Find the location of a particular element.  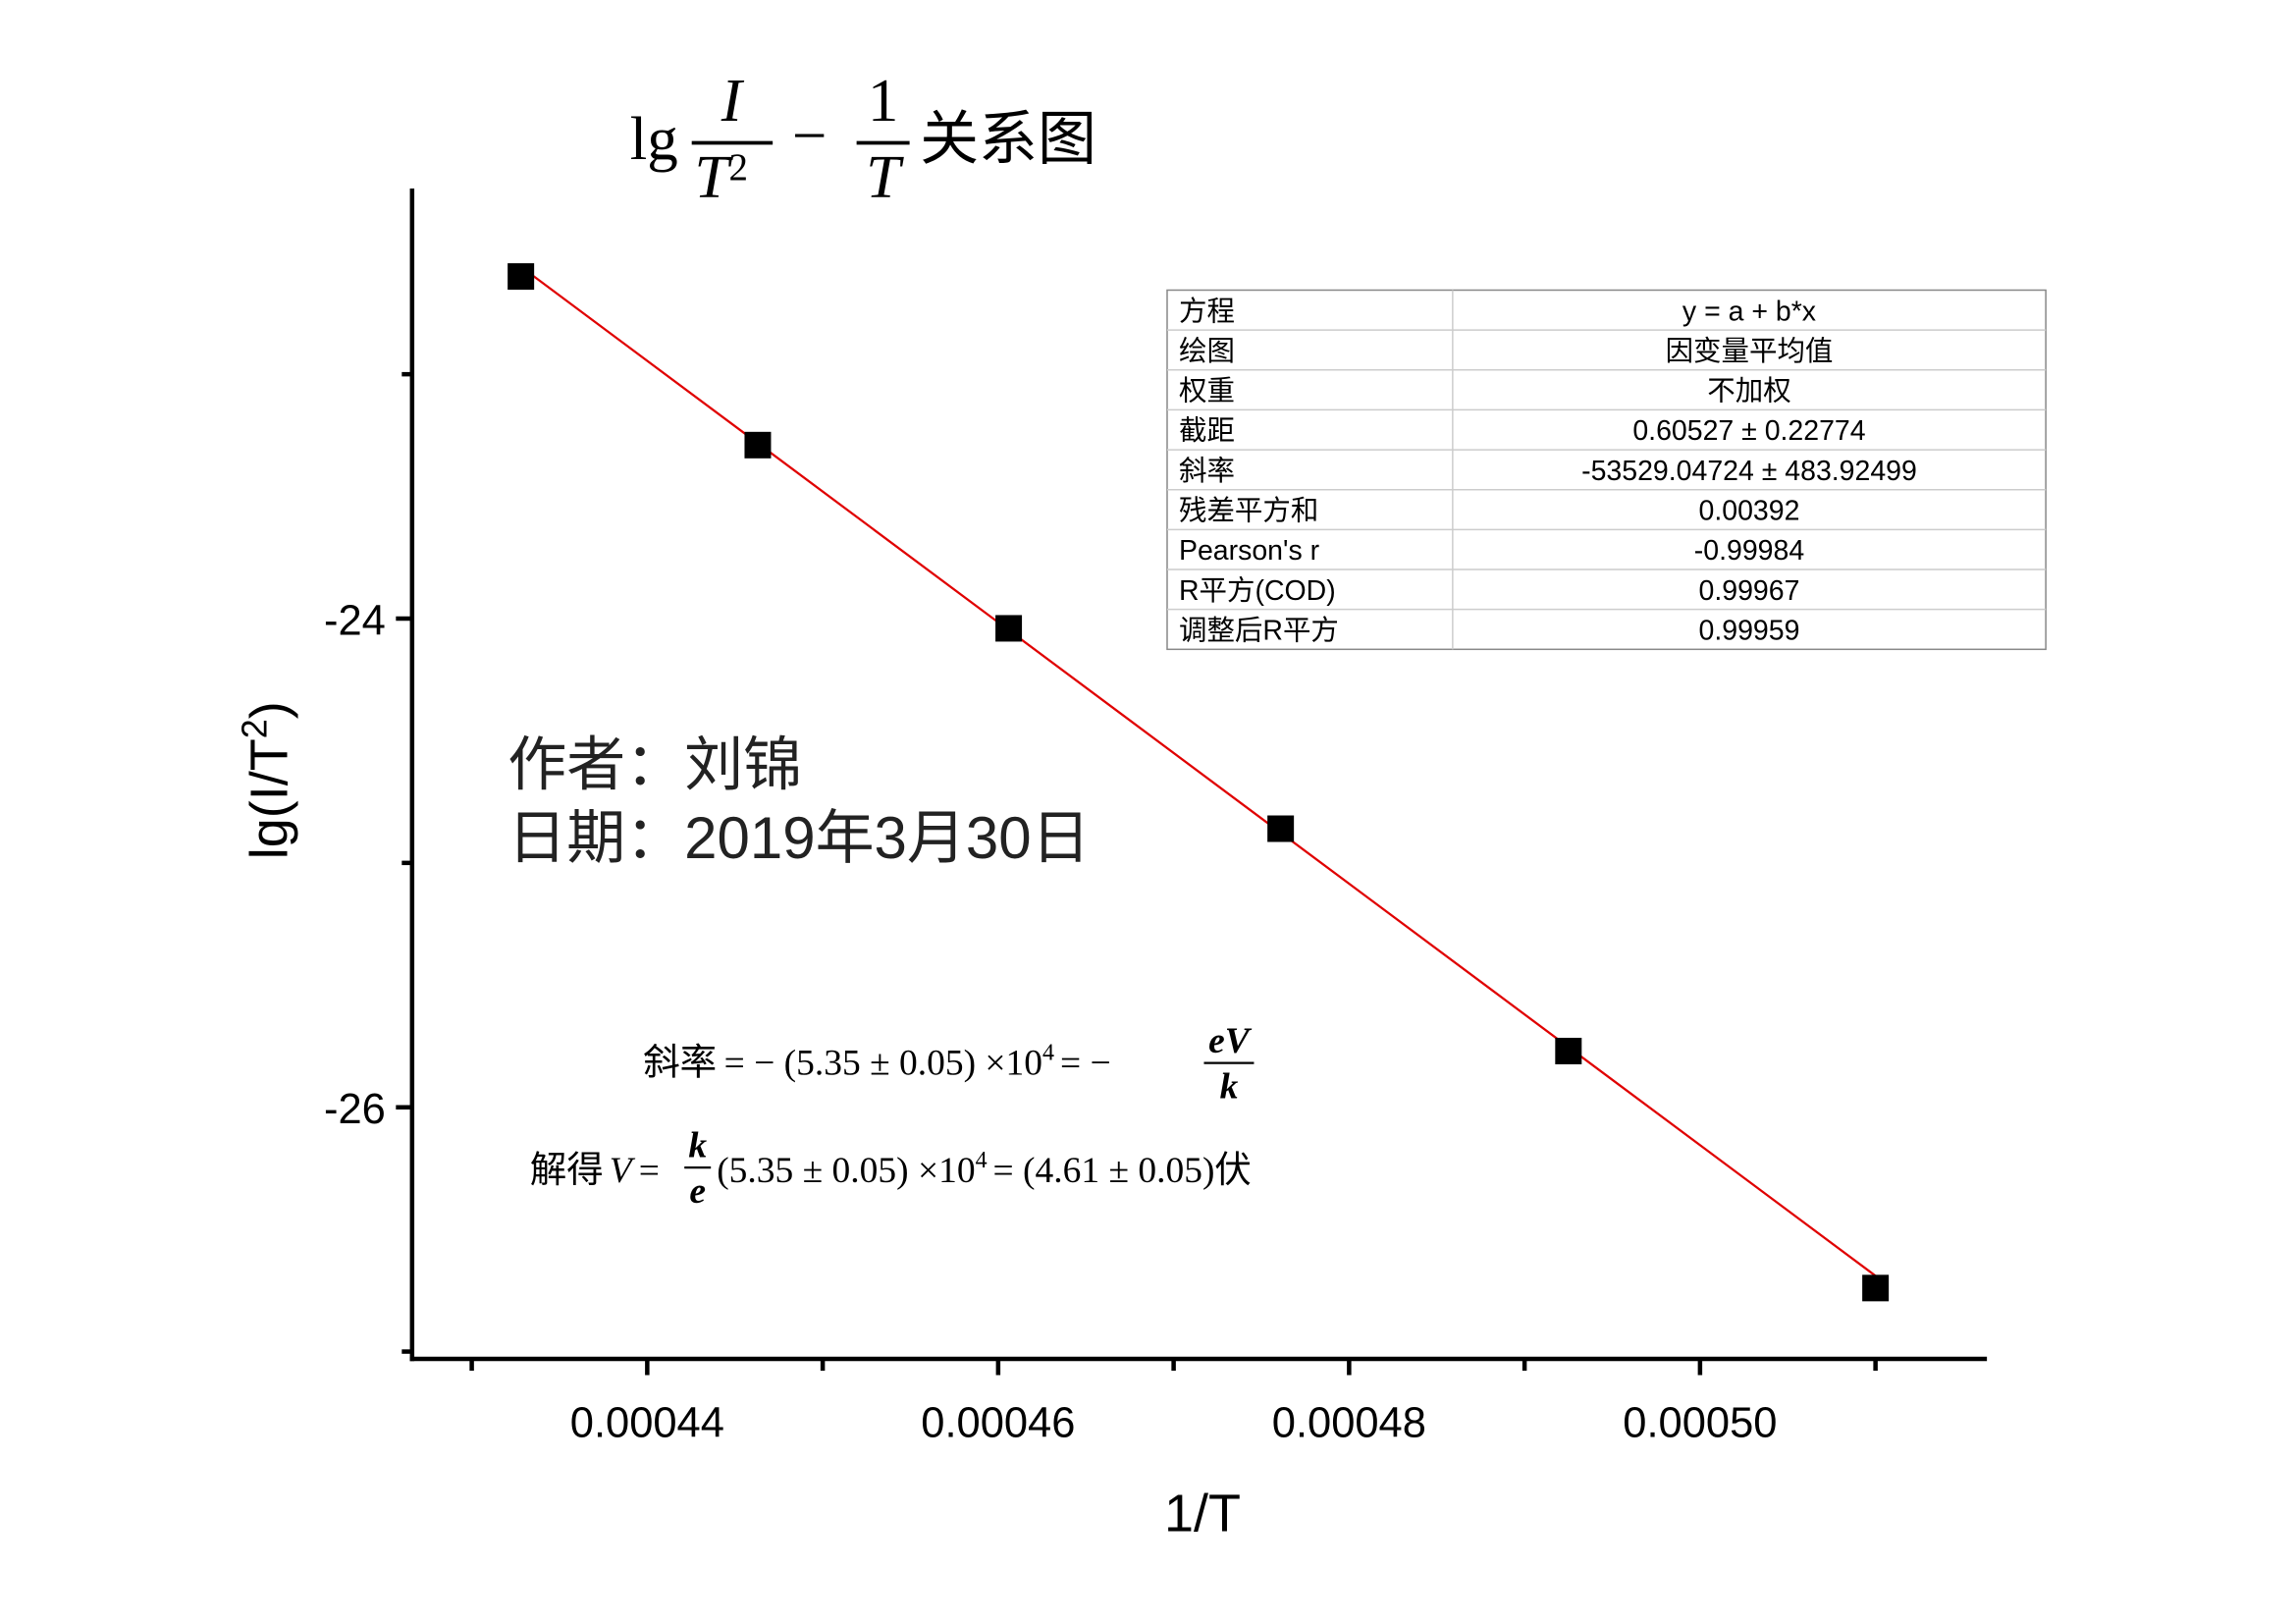

table-key: 残差平方和 is located at coordinates (1248, 511).